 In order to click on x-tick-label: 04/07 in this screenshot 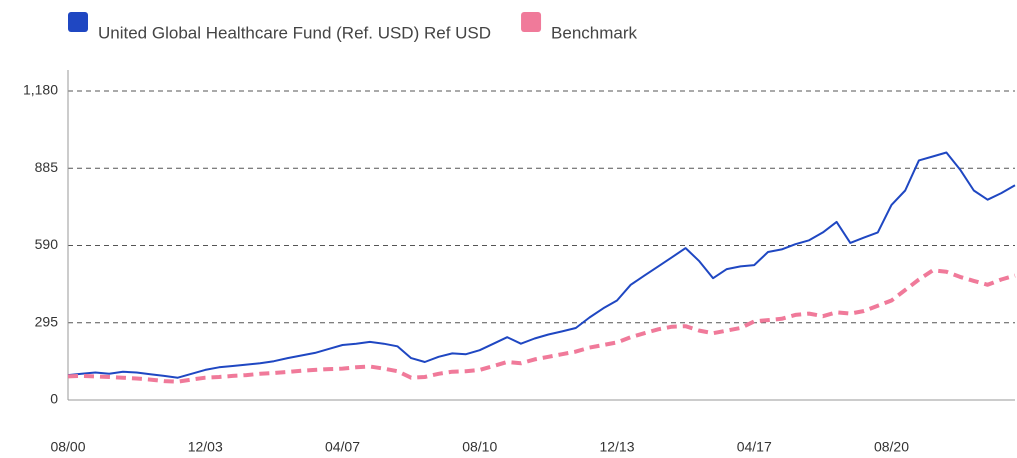, I will do `click(342, 447)`.